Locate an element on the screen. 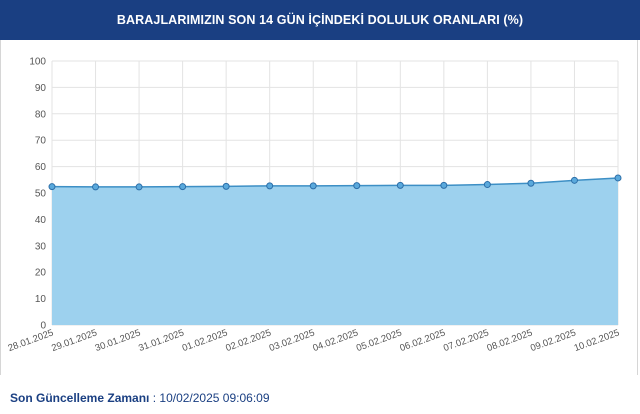  y-tick-label: 70 is located at coordinates (41, 141).